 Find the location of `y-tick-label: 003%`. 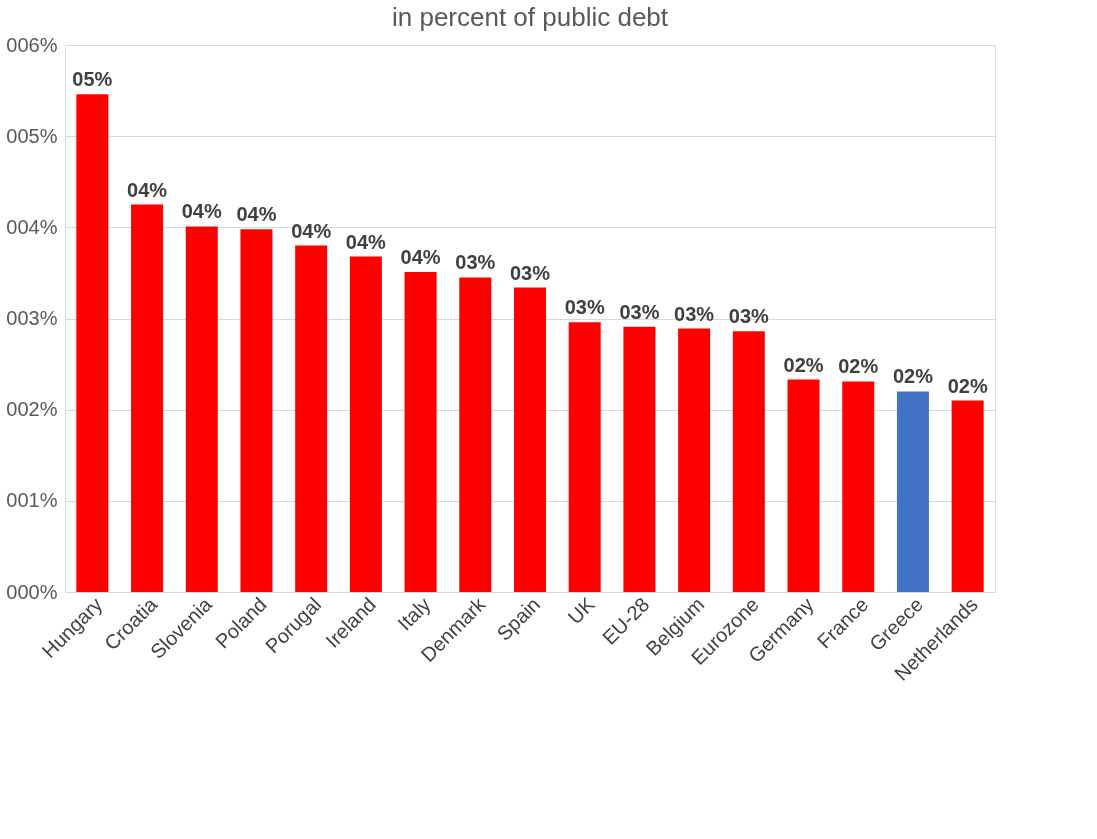

y-tick-label: 003% is located at coordinates (32, 318).